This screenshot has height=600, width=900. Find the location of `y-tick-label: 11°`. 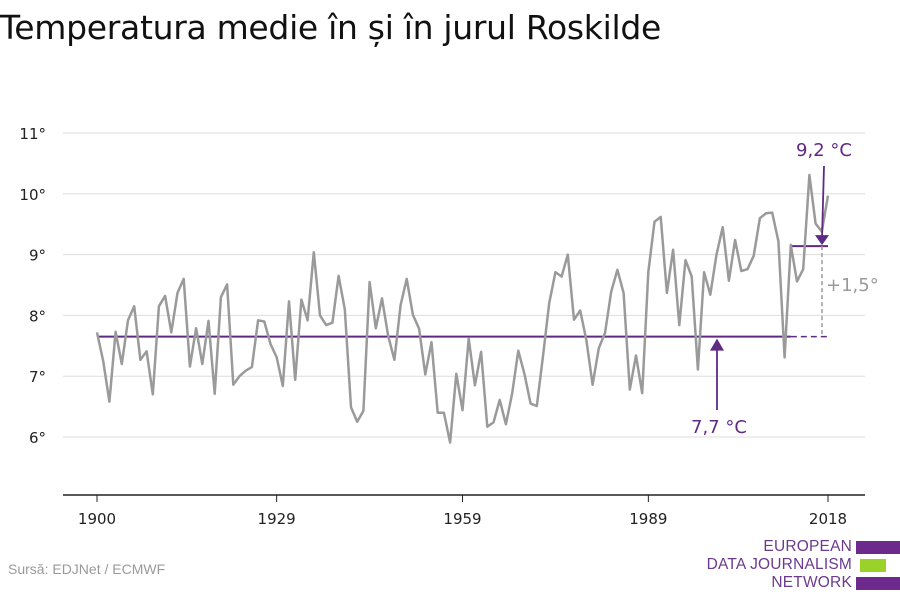

y-tick-label: 11° is located at coordinates (32, 134).